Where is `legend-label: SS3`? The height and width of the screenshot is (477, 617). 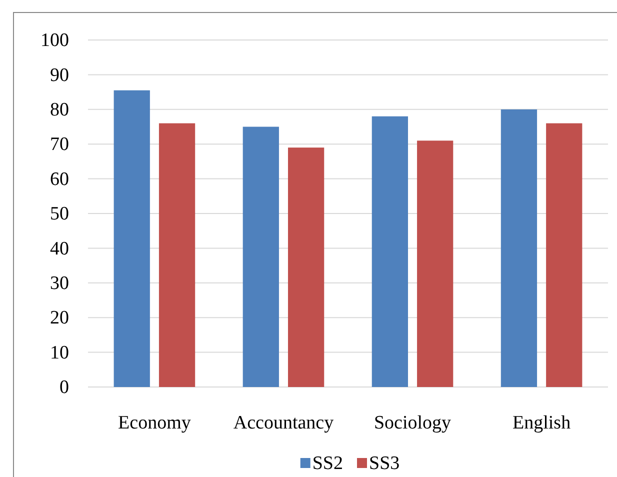 legend-label: SS3 is located at coordinates (384, 463).